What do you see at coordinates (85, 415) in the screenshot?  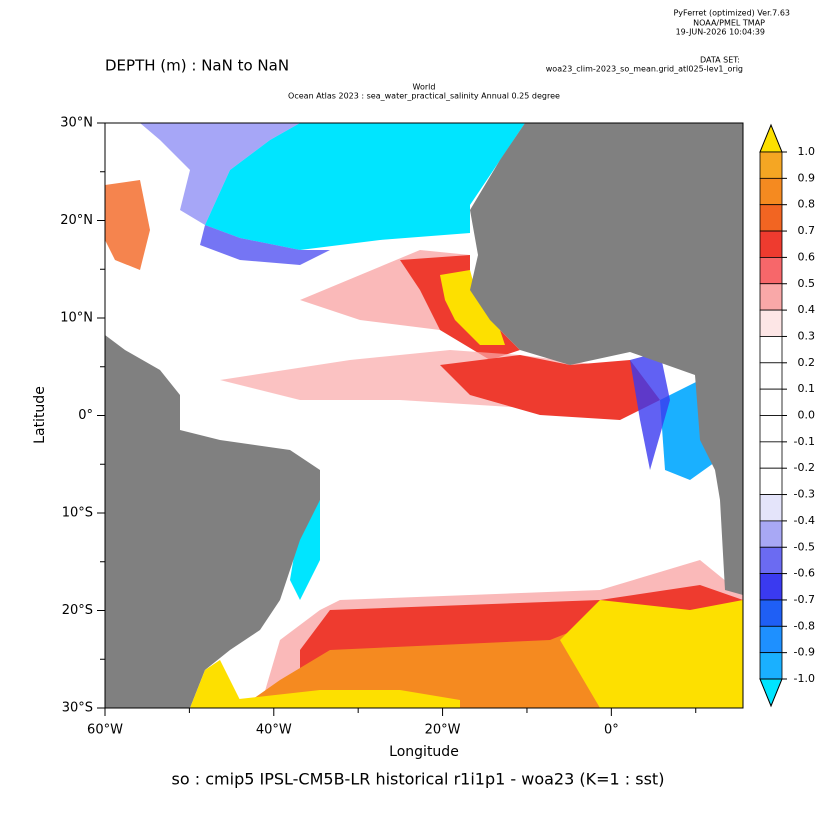 I see `y-tick-label: 0°` at bounding box center [85, 415].